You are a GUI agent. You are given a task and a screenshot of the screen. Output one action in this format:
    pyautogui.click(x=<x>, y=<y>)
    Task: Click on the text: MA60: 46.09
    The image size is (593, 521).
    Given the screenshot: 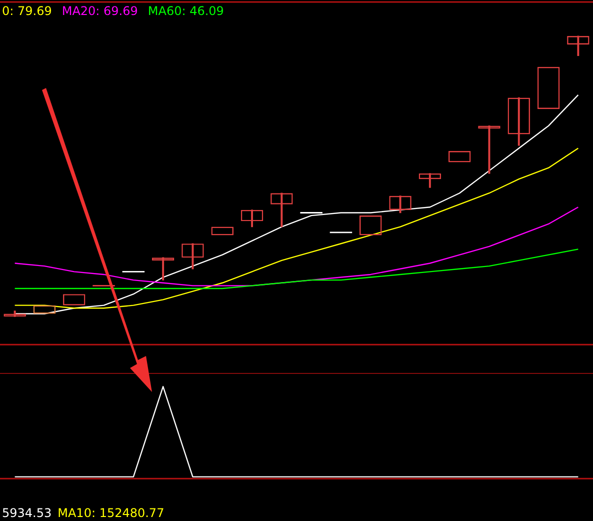 What is the action you would take?
    pyautogui.click(x=186, y=11)
    